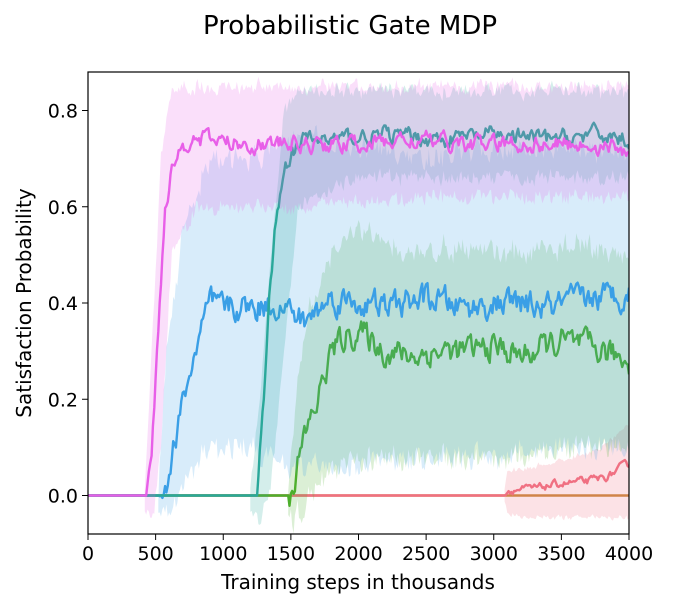  What do you see at coordinates (561, 554) in the screenshot?
I see `x-tick-label: 3500` at bounding box center [561, 554].